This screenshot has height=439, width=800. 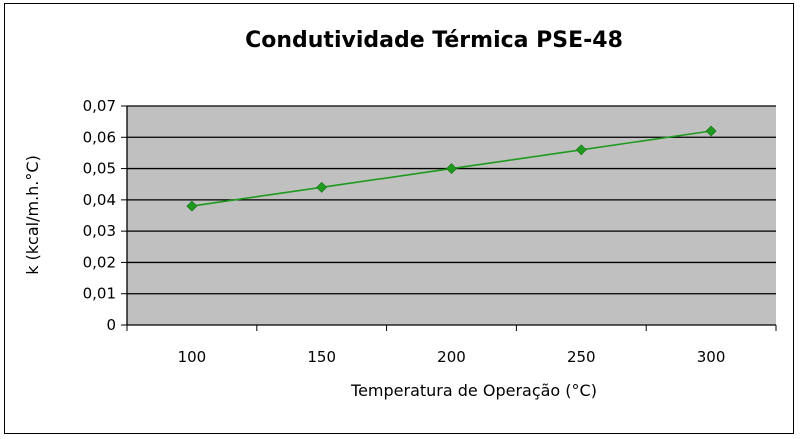 What do you see at coordinates (434, 40) in the screenshot?
I see `chart-title: Condutividade Térmica PSE-48` at bounding box center [434, 40].